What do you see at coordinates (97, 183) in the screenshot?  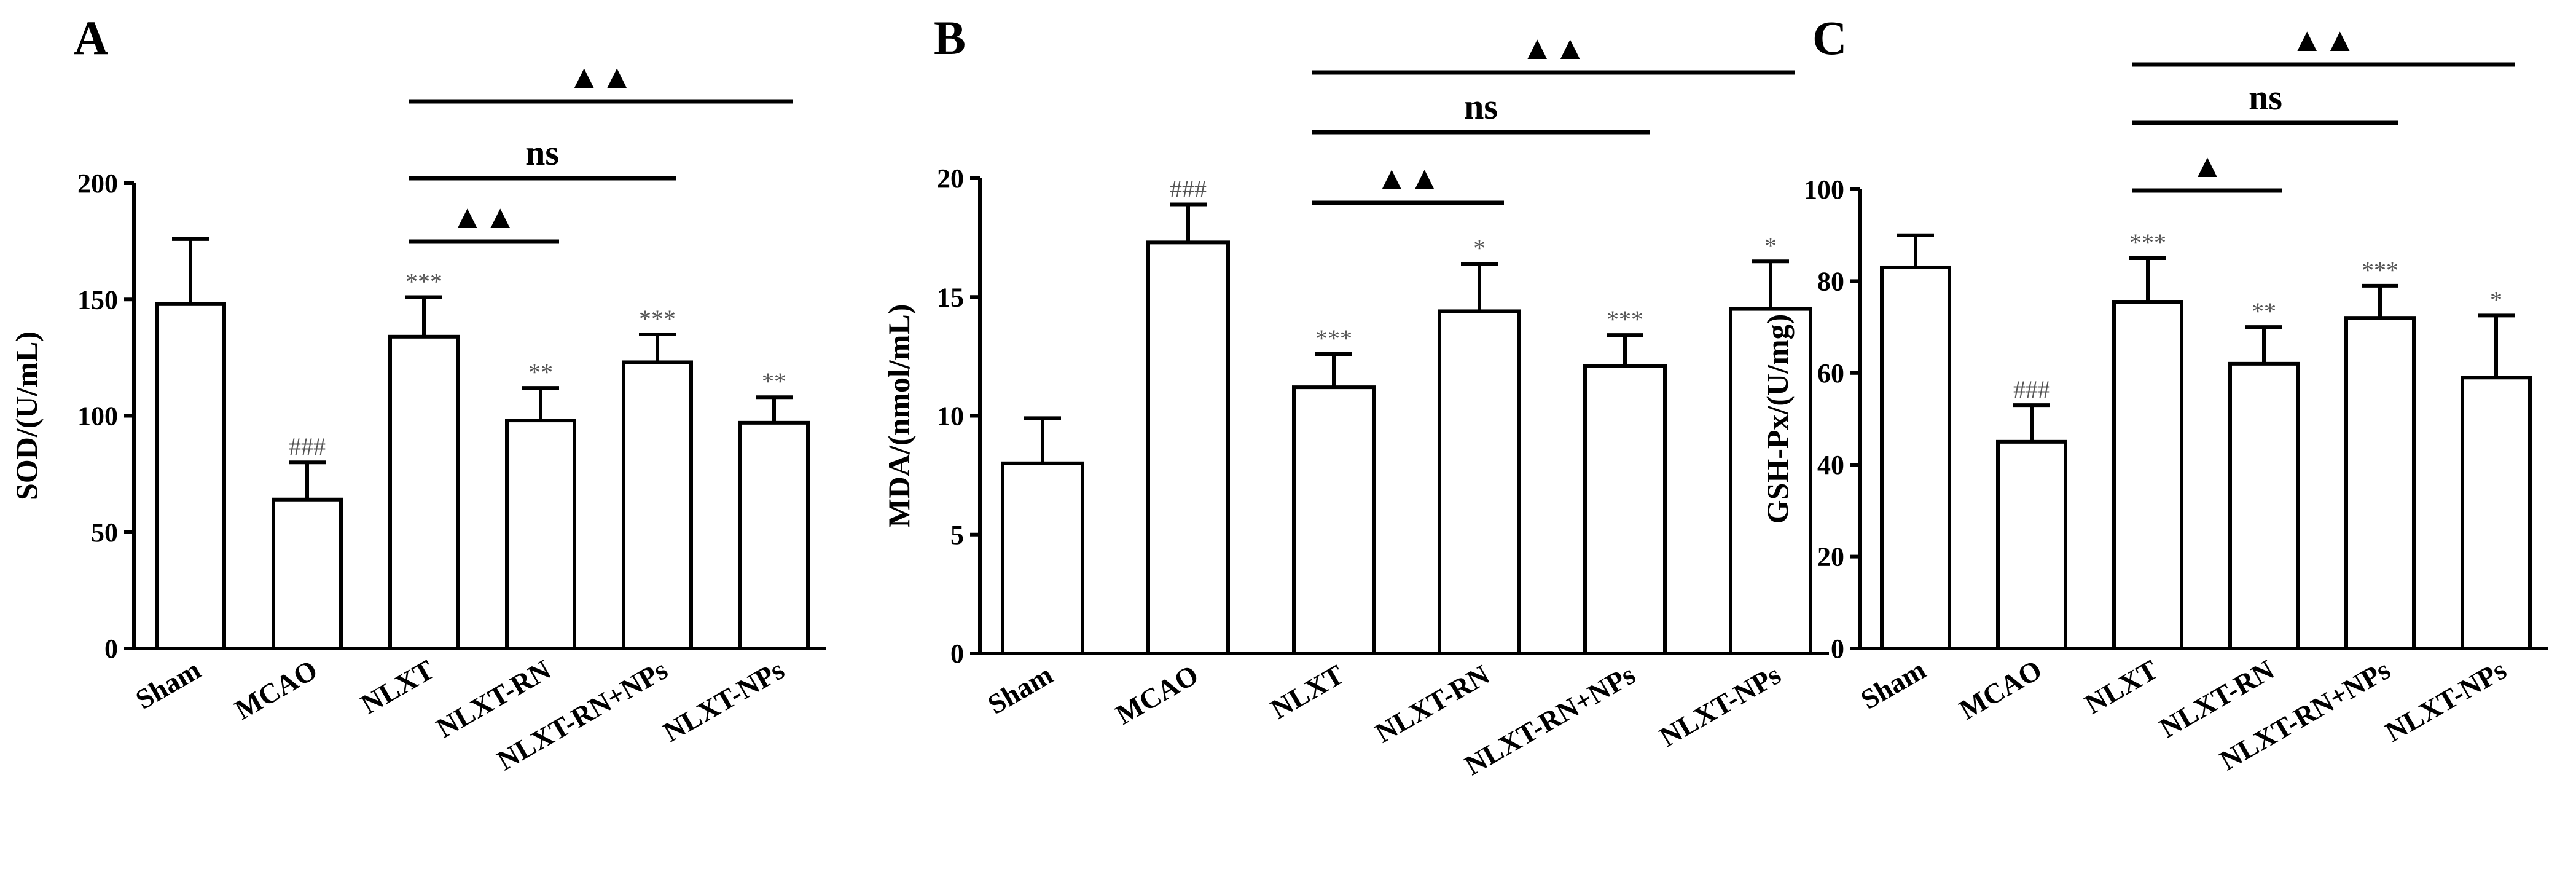 I see `y-tick-label: 200` at bounding box center [97, 183].